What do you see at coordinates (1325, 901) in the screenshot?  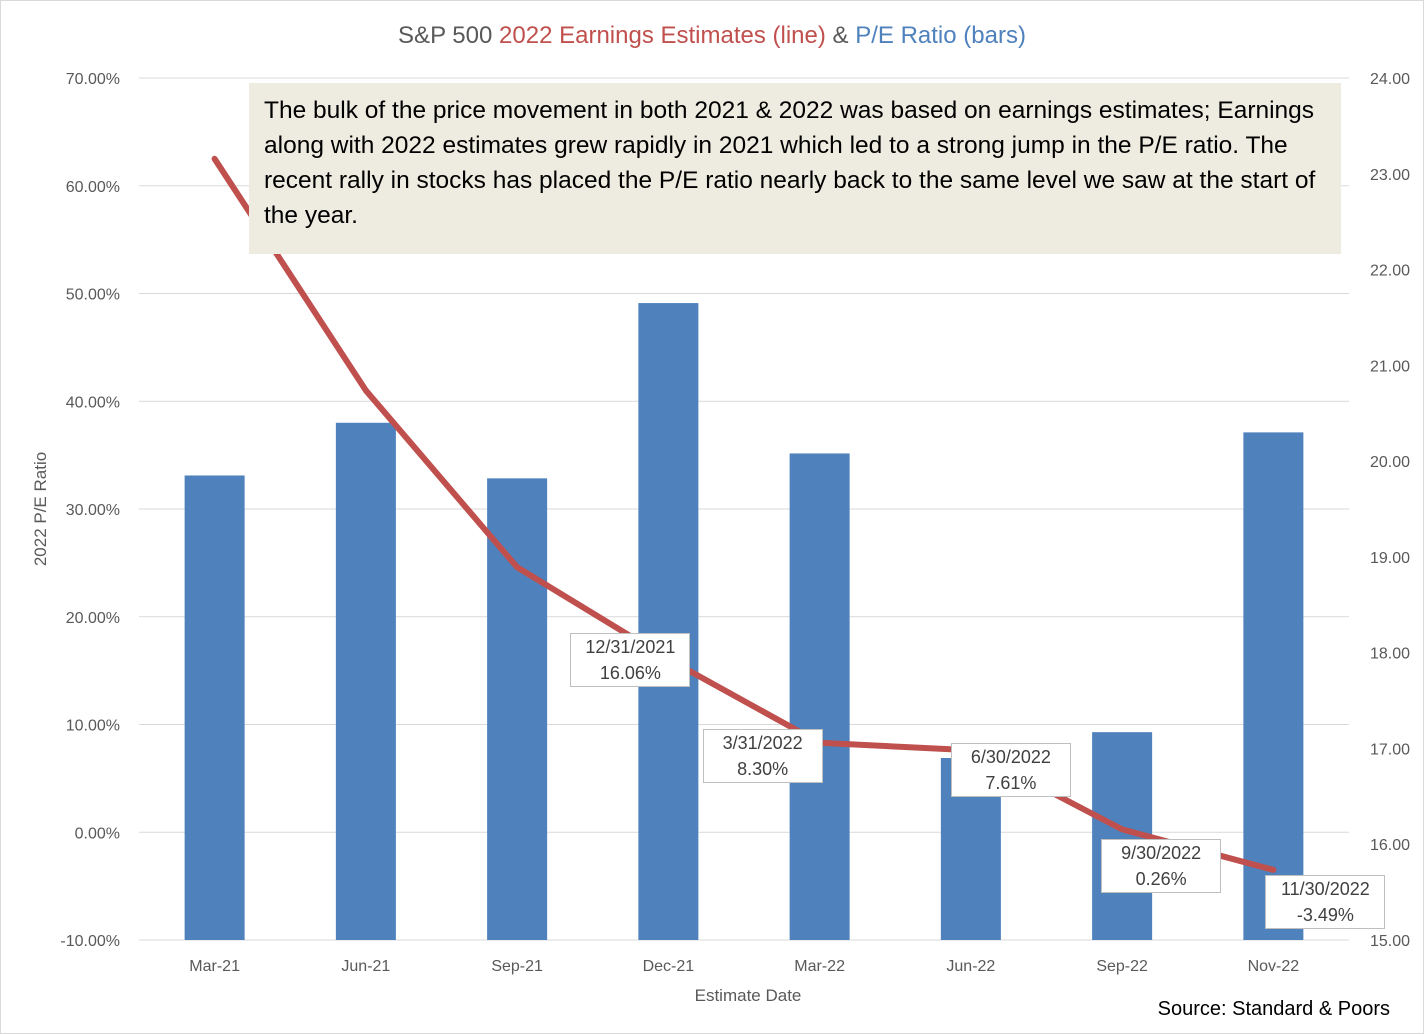 I see `data-label-callout: 11/30/2022 -3.49%` at bounding box center [1325, 901].